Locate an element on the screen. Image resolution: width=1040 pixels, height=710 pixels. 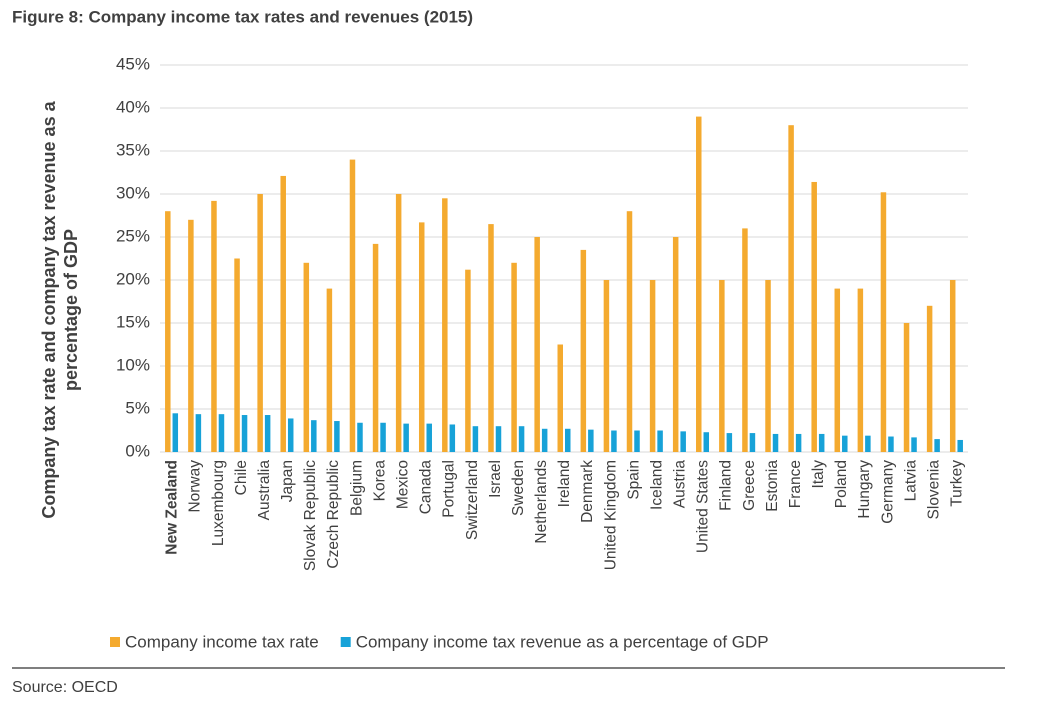
x-tick-label: Norway is located at coordinates (195, 486).